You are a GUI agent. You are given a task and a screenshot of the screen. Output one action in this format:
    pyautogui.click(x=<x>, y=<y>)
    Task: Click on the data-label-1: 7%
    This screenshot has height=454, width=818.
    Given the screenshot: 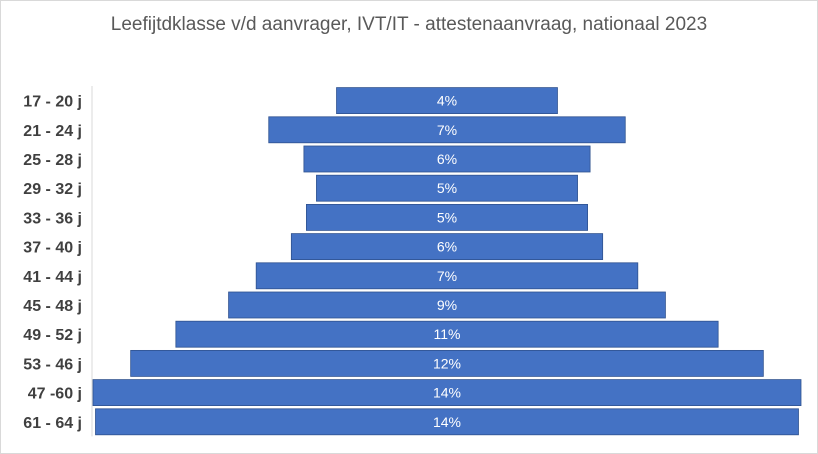 What is the action you would take?
    pyautogui.click(x=447, y=130)
    